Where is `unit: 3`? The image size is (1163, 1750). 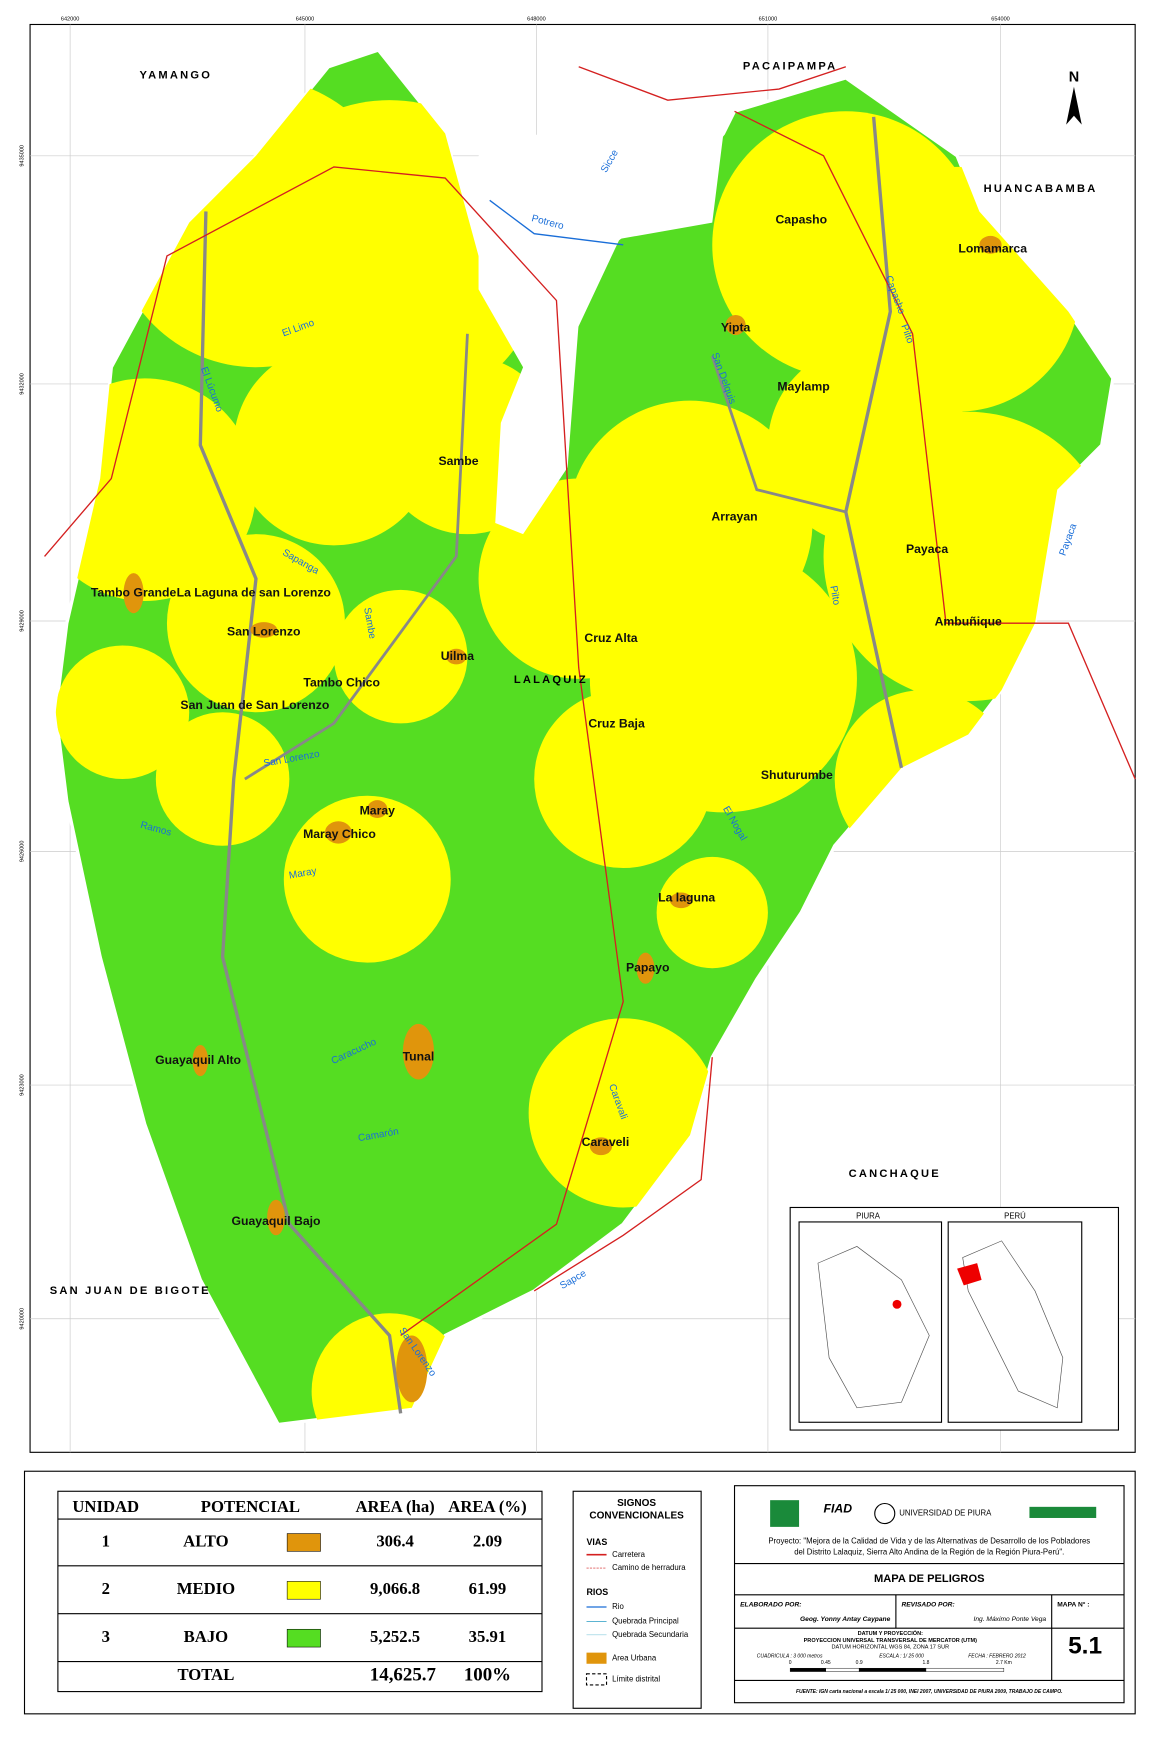
unit: 3 is located at coordinates (106, 1636).